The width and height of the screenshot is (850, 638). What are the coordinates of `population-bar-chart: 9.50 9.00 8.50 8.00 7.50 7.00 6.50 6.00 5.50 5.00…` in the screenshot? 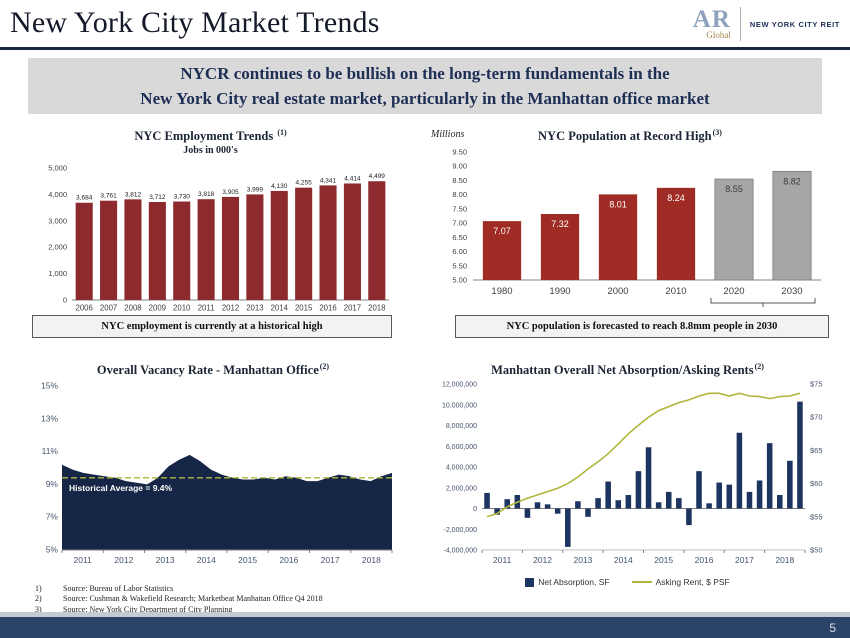 It's located at (636, 228).